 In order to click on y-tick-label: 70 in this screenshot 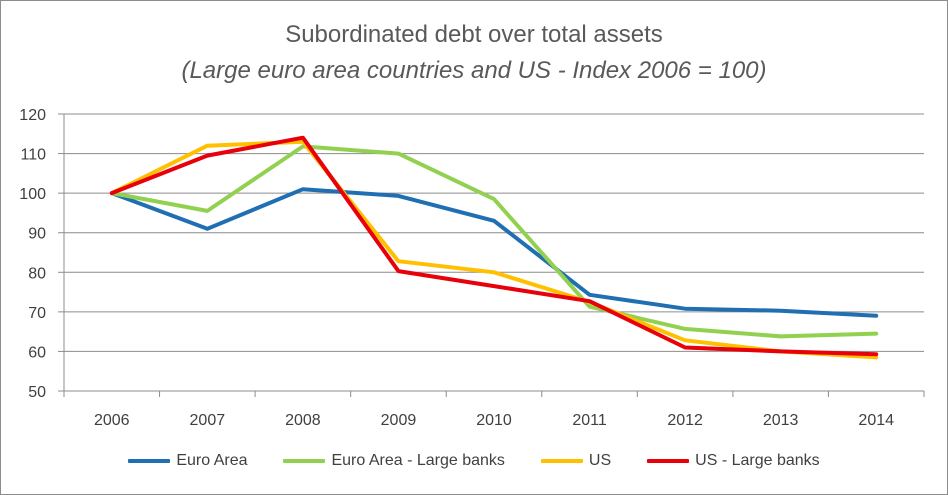, I will do `click(37, 313)`.